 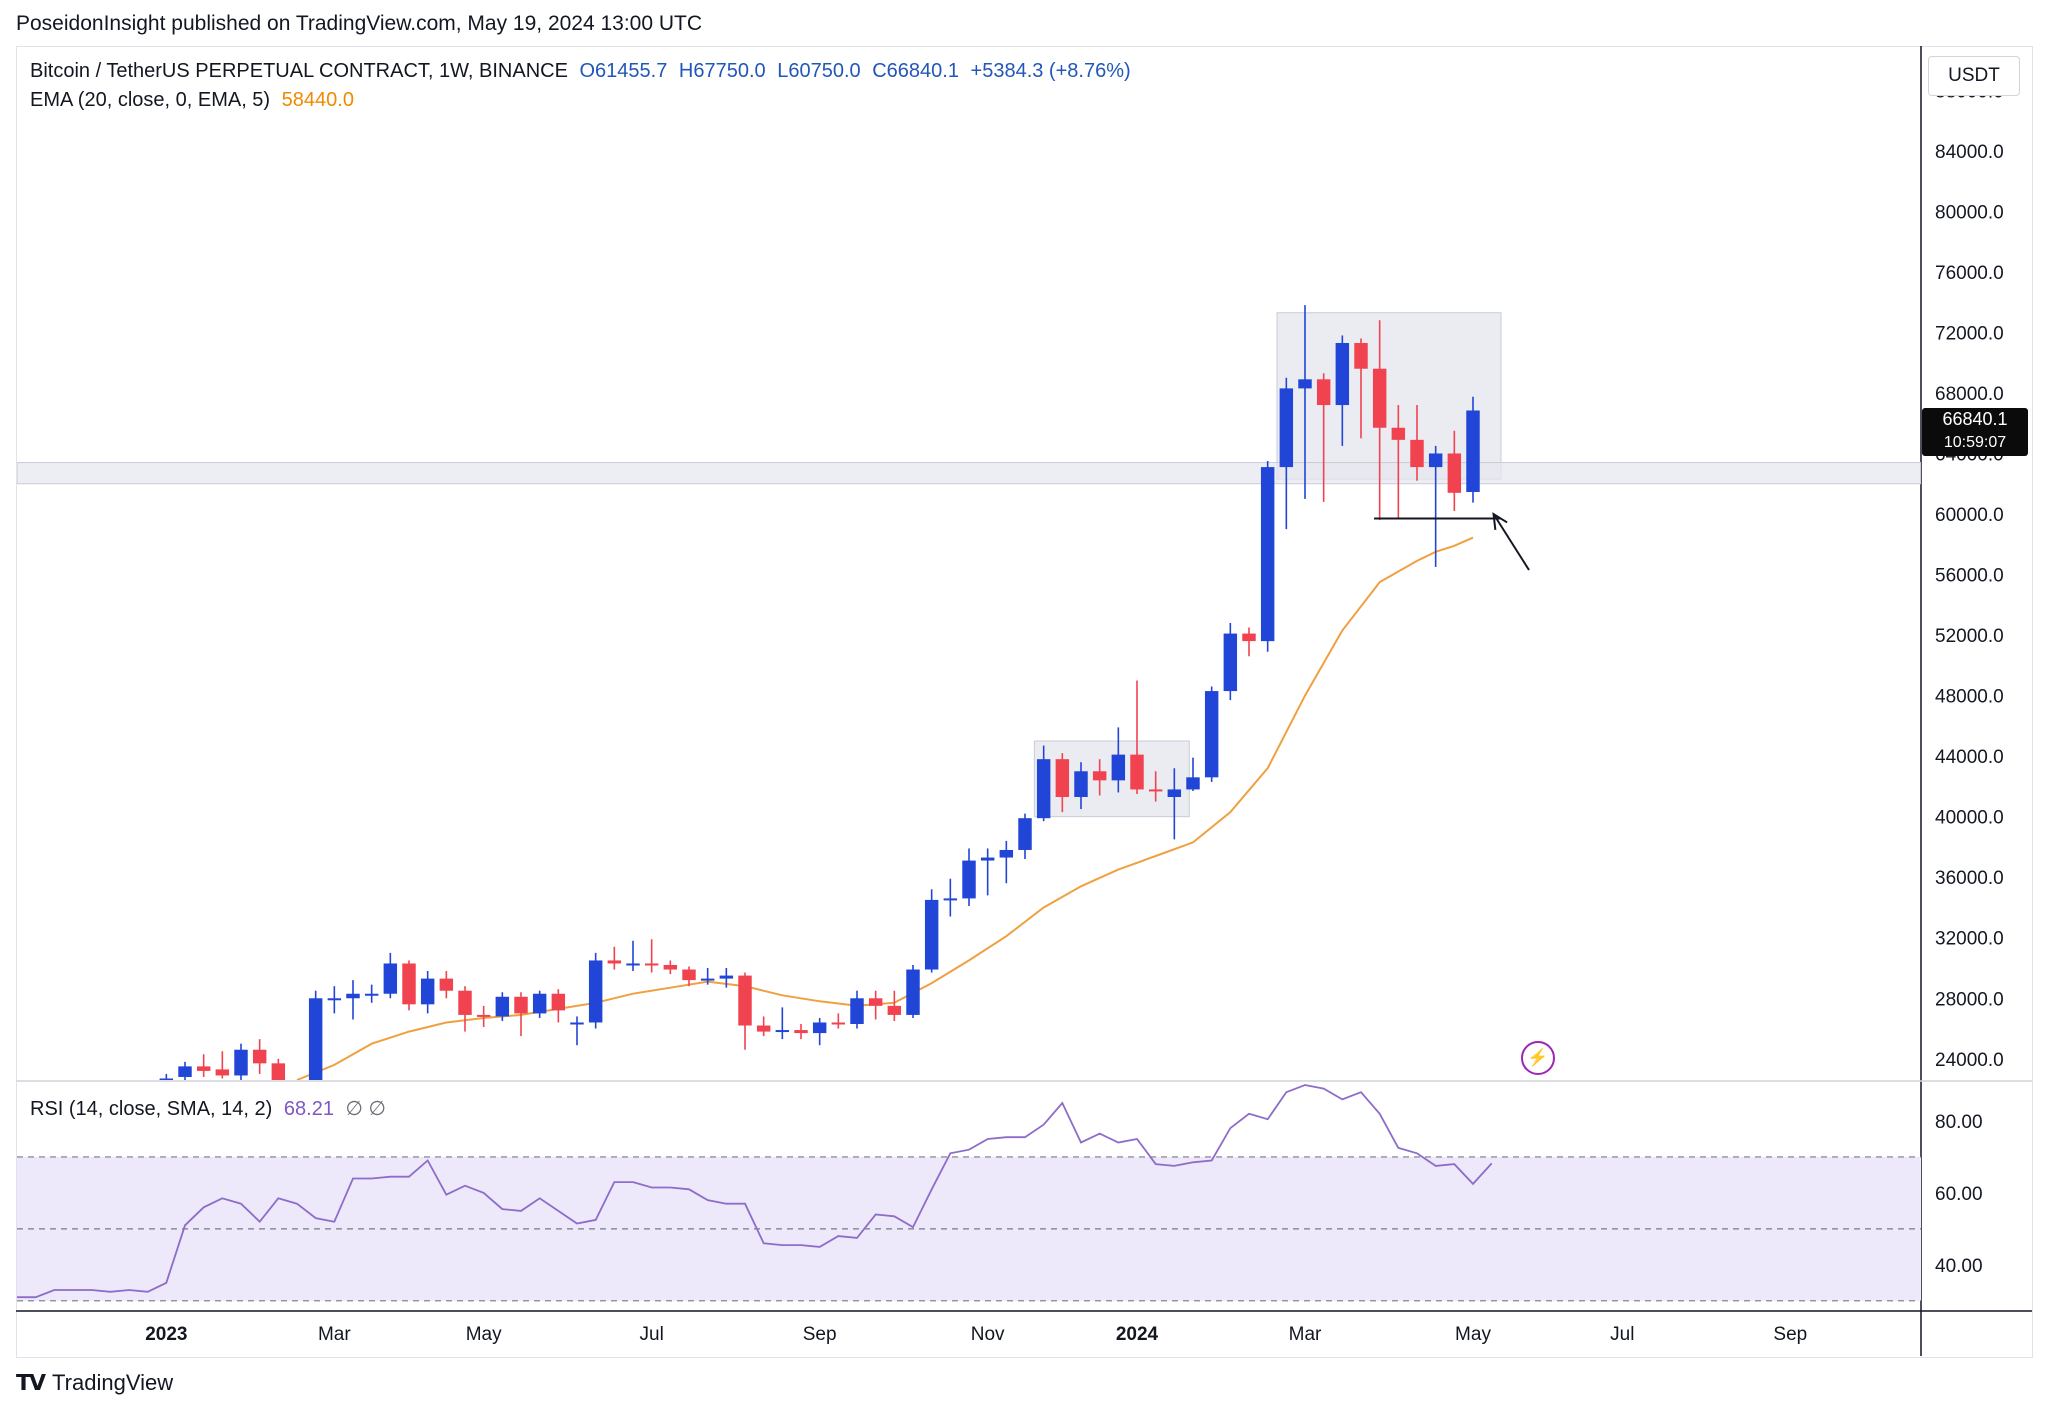 I want to click on rsi-label: RSI (14, close, SMA, 14, 2), so click(x=151, y=1109).